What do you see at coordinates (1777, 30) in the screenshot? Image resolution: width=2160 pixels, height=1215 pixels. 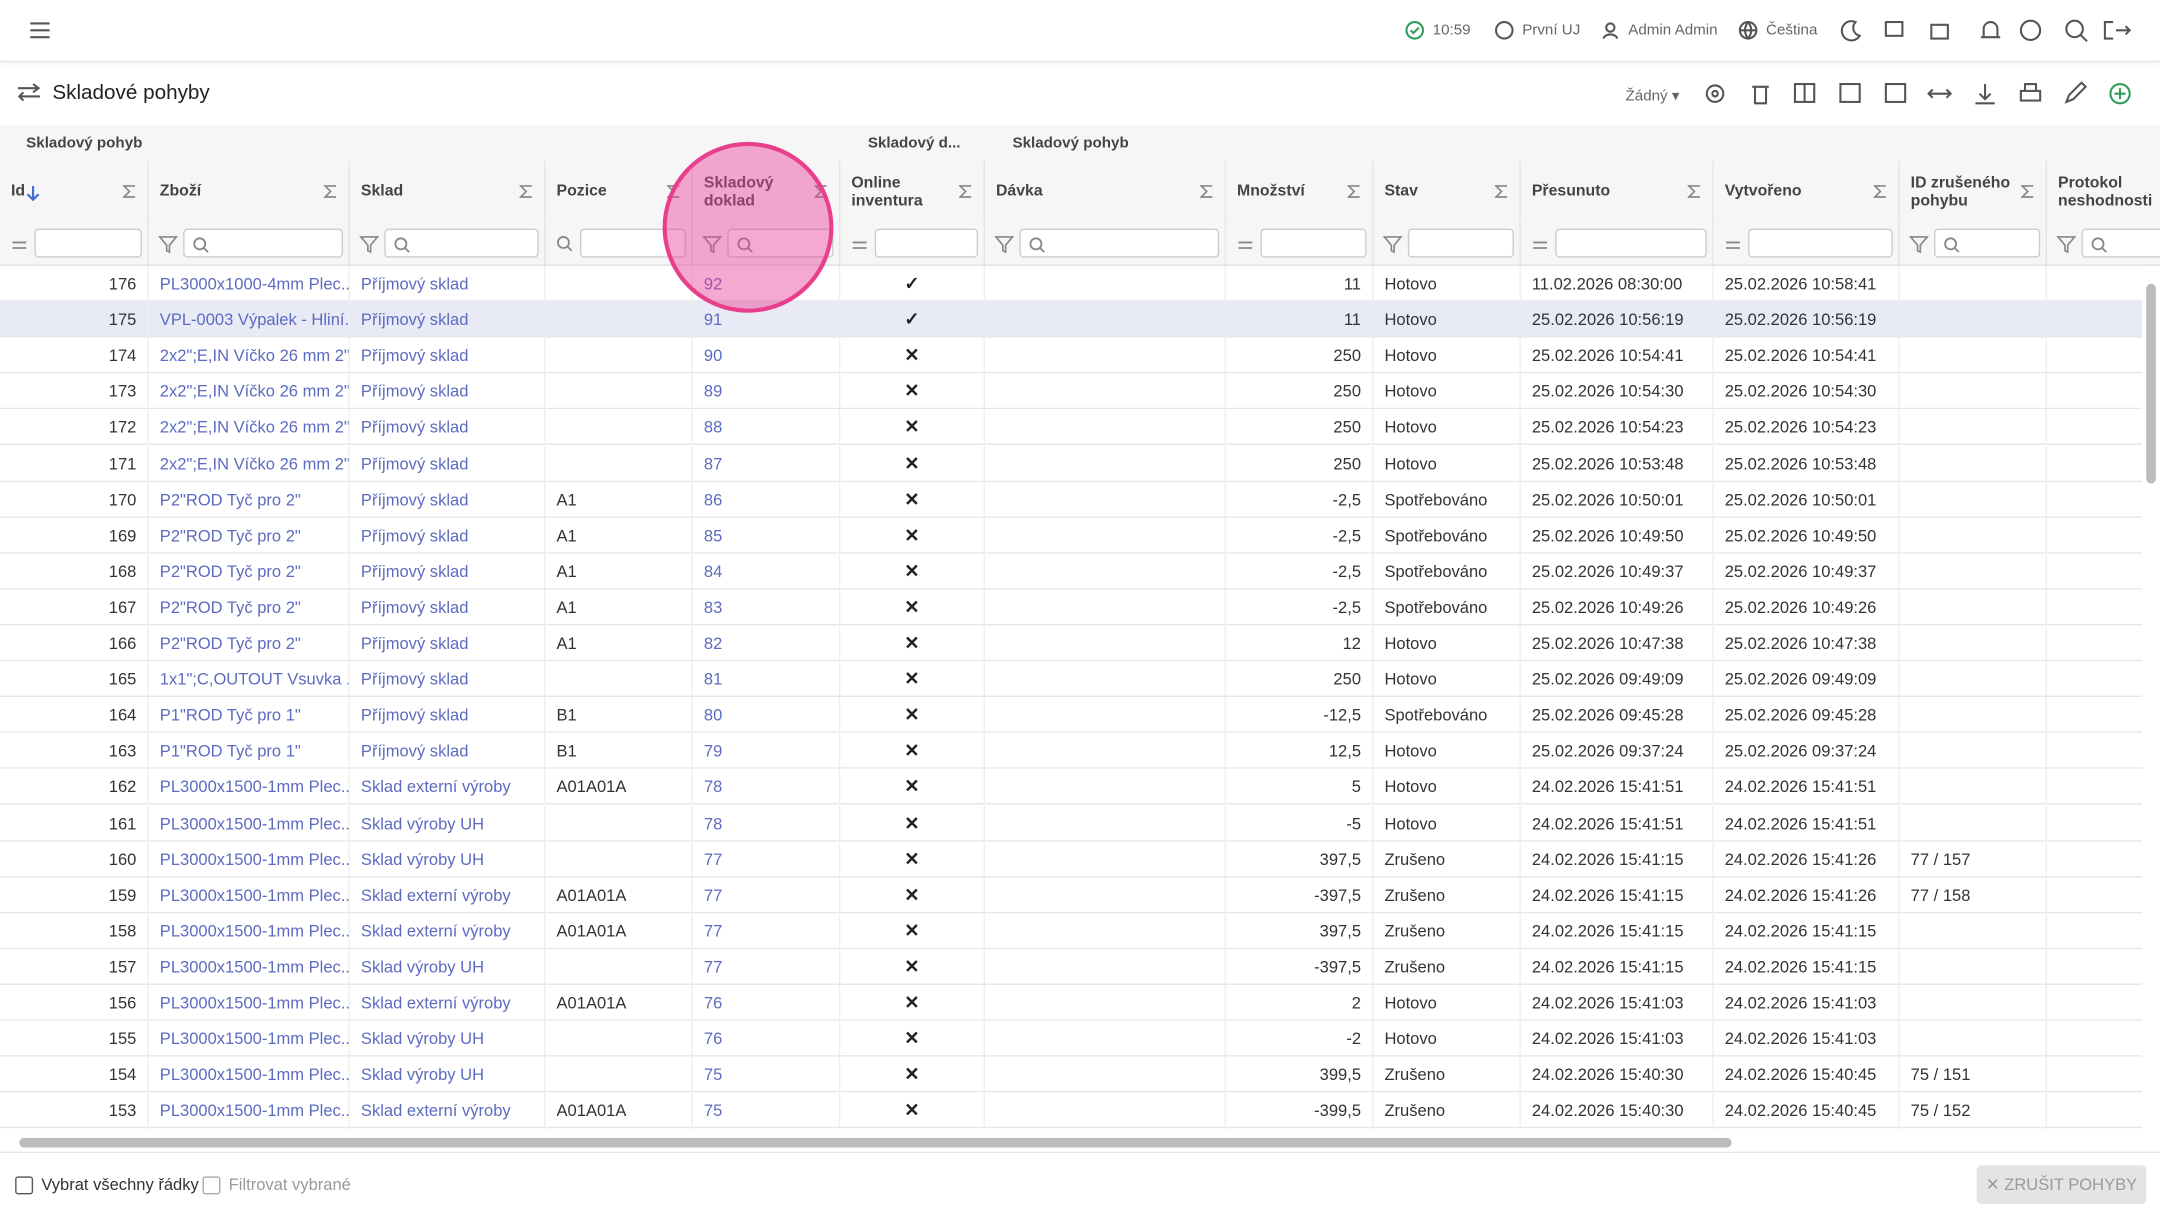 I see `language: Čeština` at bounding box center [1777, 30].